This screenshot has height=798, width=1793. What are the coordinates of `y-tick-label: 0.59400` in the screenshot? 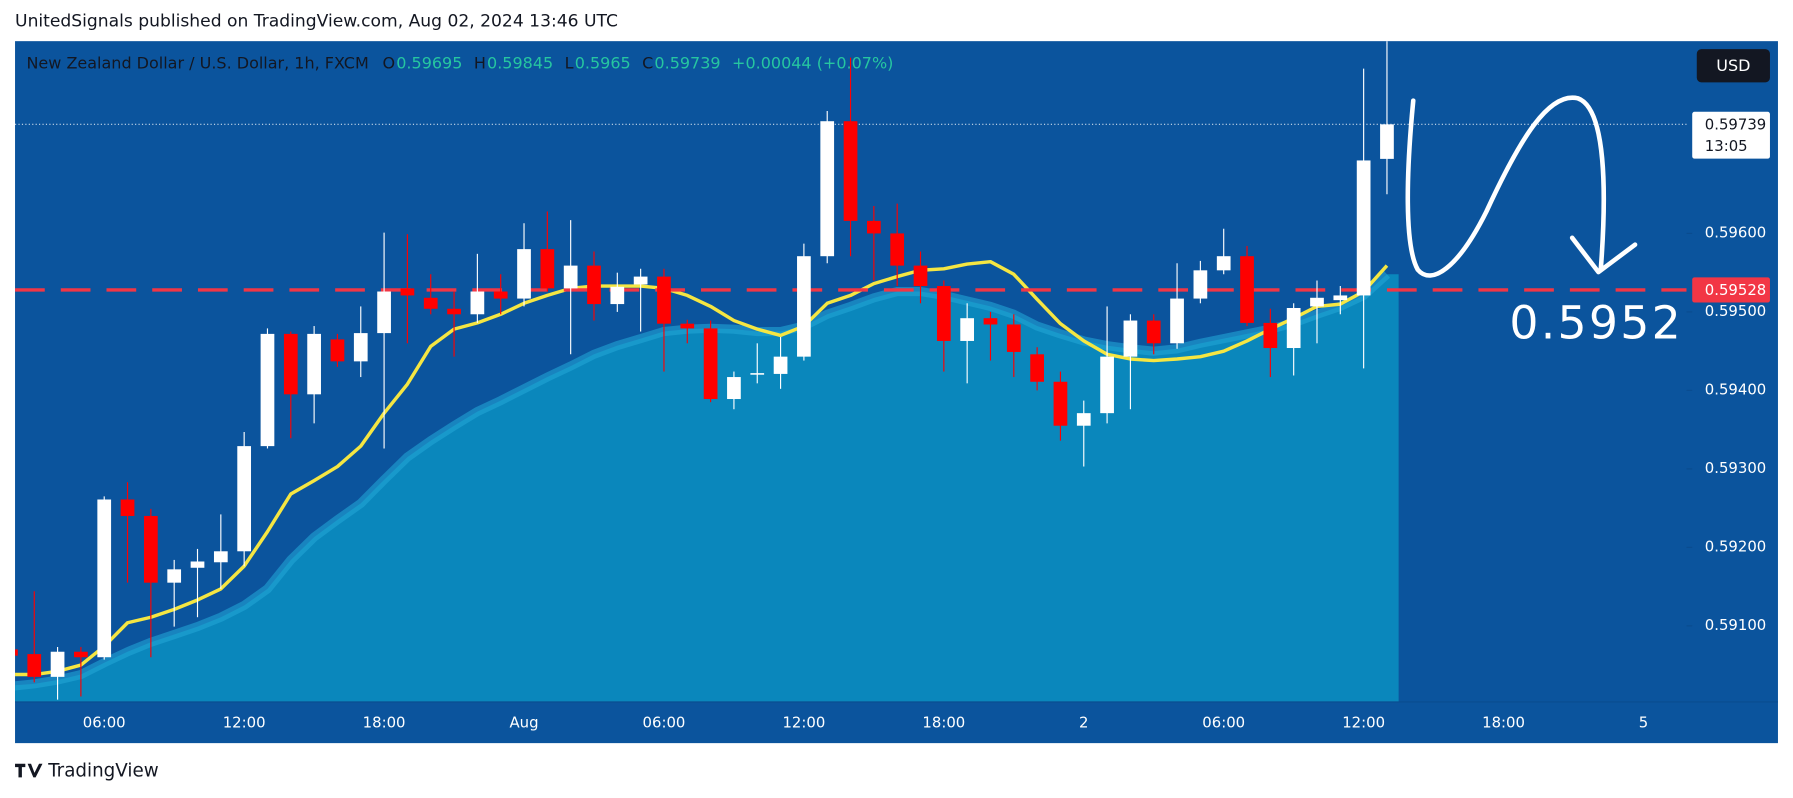 It's located at (1735, 389).